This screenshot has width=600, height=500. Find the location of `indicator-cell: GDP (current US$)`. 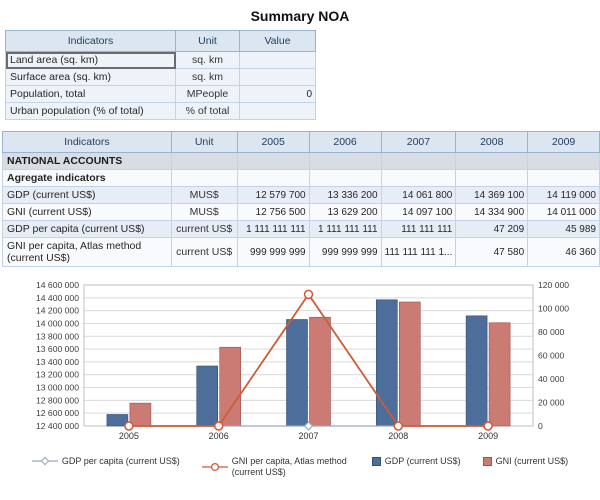

indicator-cell: GDP (current US$) is located at coordinates (87, 195).